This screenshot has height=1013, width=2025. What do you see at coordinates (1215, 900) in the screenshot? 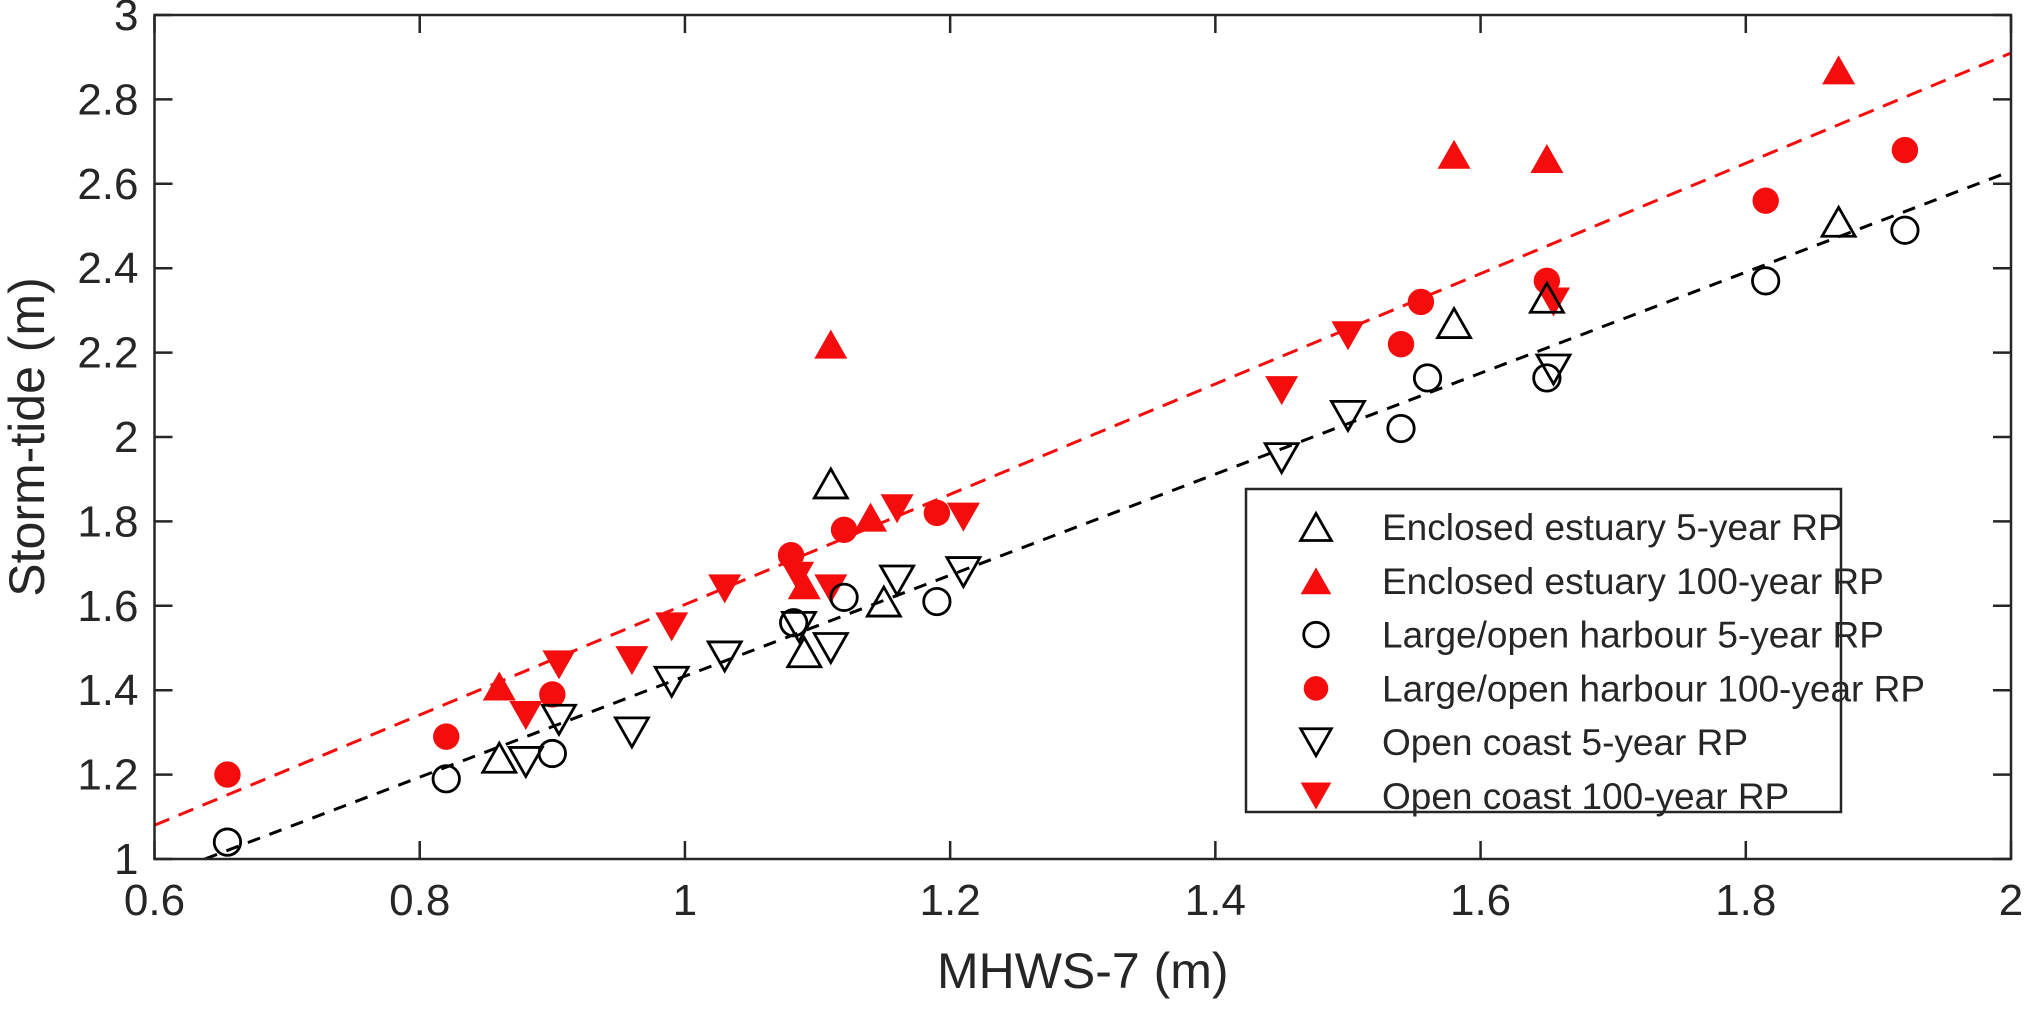
I see `x-tick-label: 1.4` at bounding box center [1215, 900].